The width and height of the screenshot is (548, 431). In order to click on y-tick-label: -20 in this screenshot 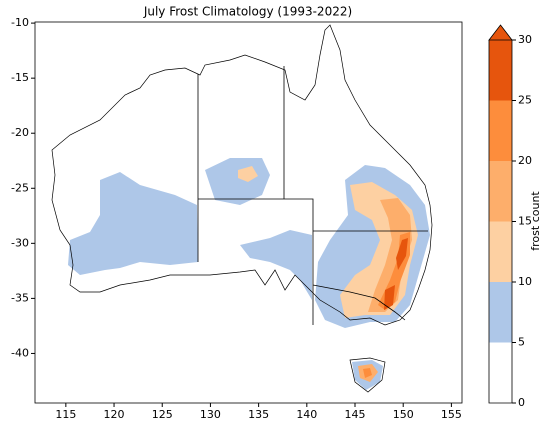, I will do `click(20, 132)`.